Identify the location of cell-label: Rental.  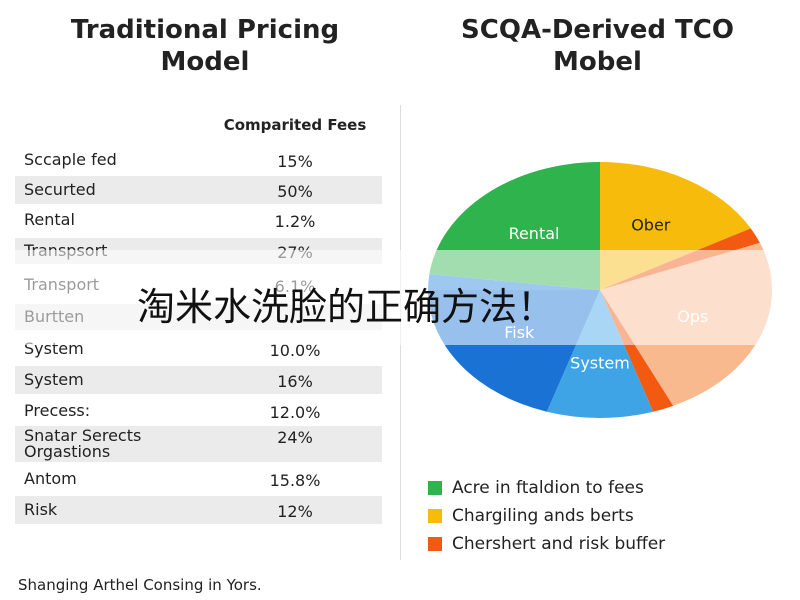
(49, 219).